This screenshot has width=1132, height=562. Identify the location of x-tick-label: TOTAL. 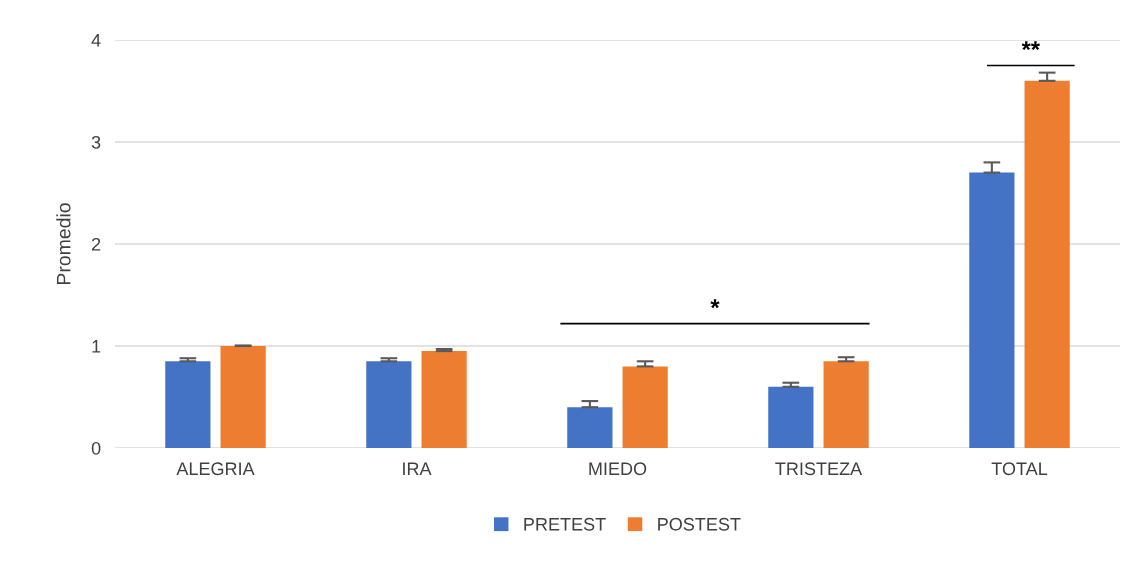
(1019, 469).